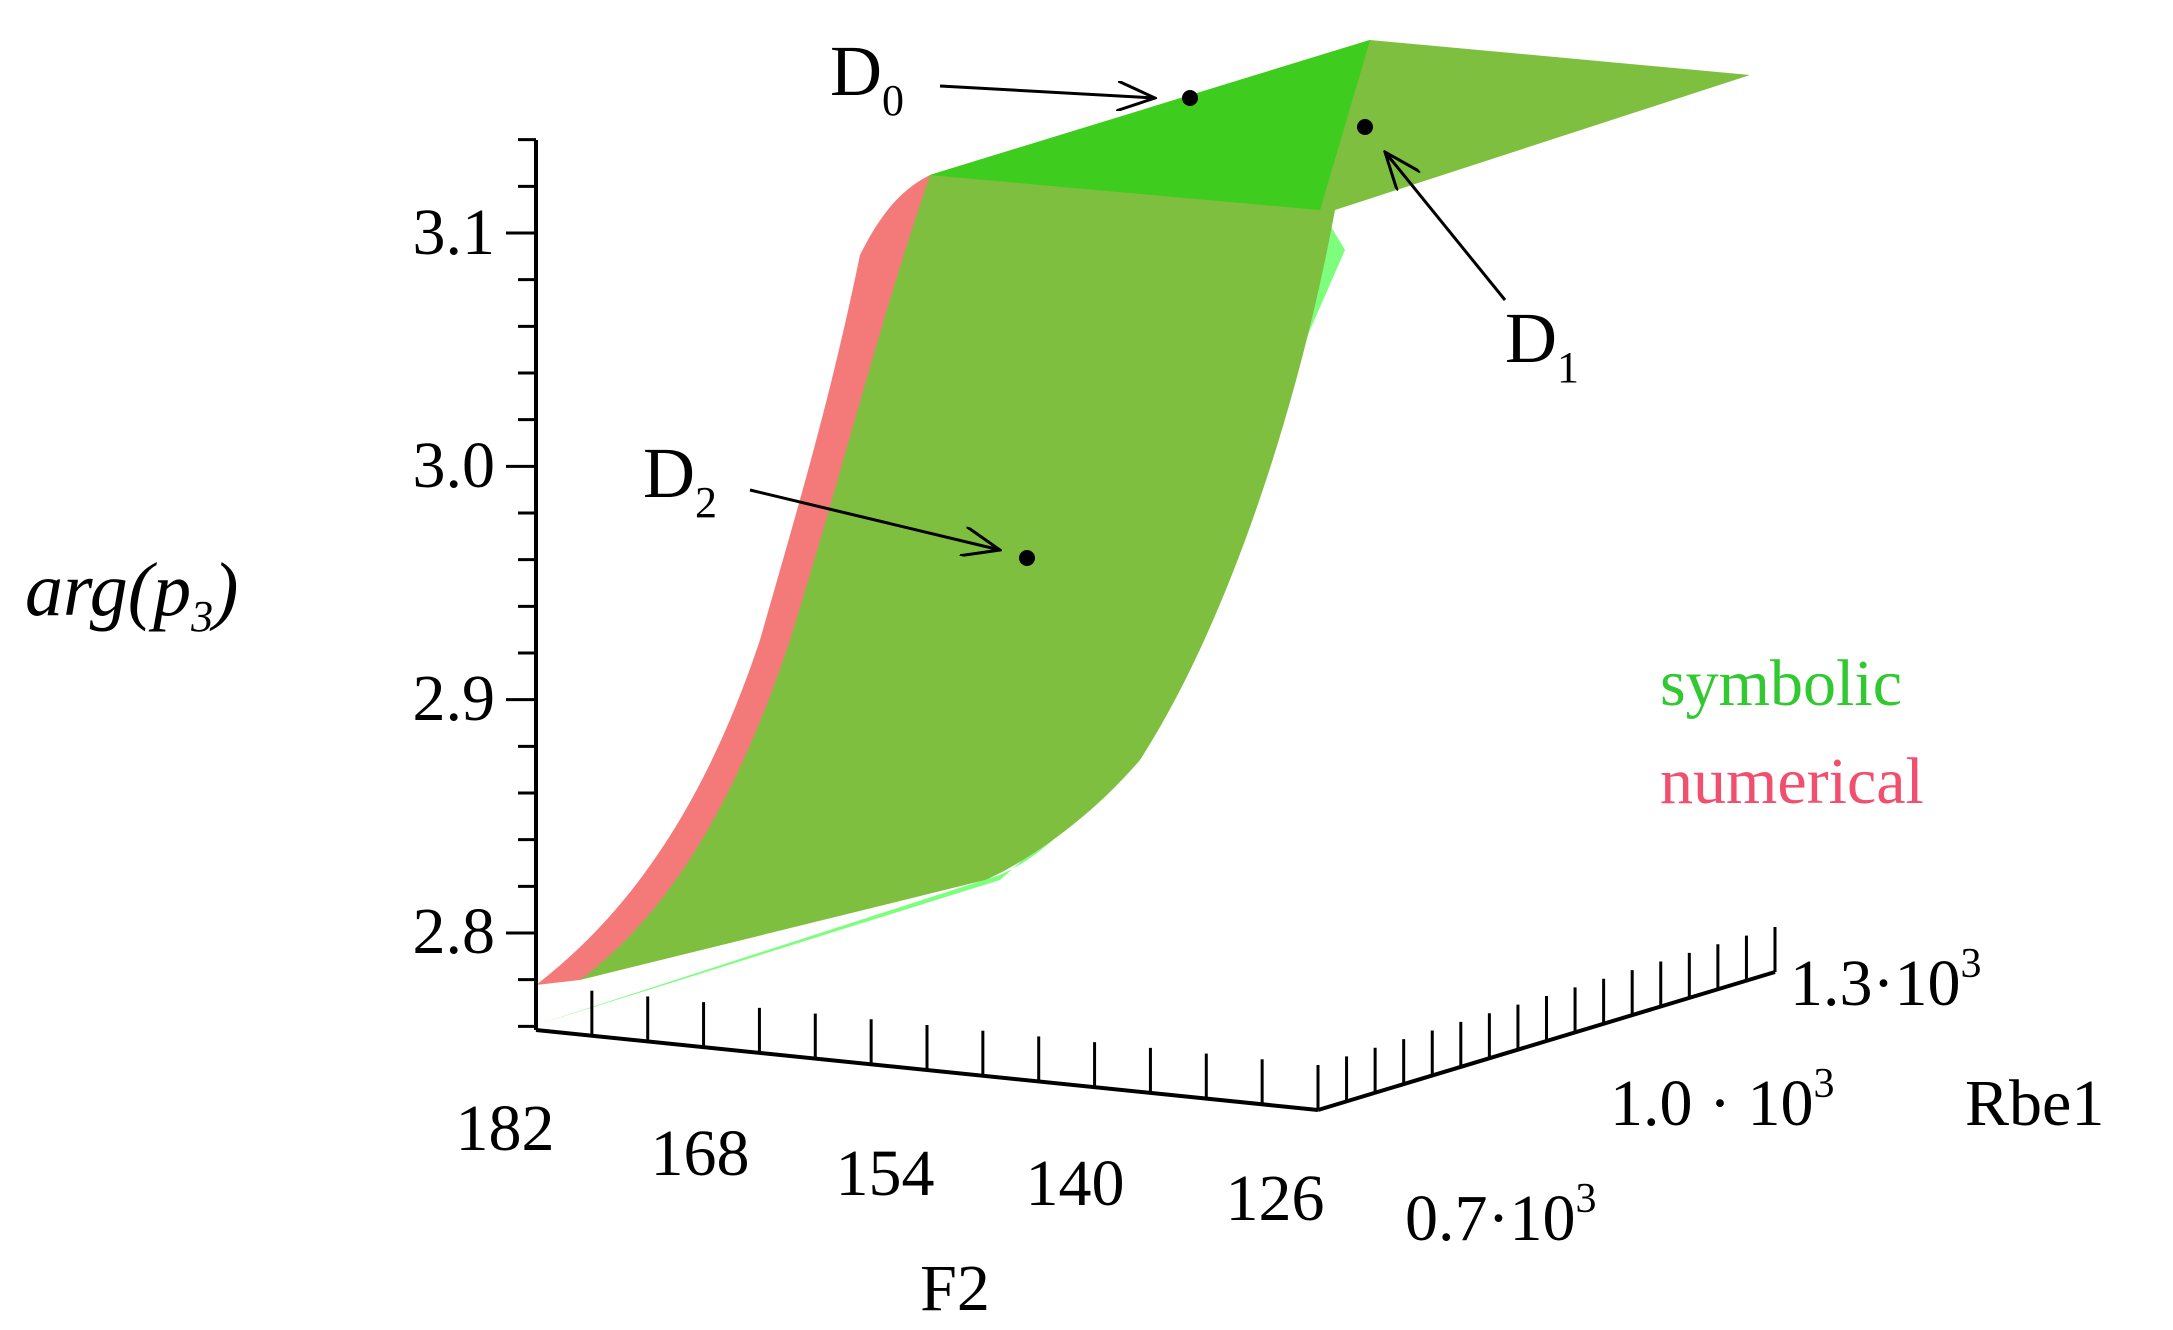 The height and width of the screenshot is (1330, 2173). I want to click on z-tick-label: 2.8, so click(454, 931).